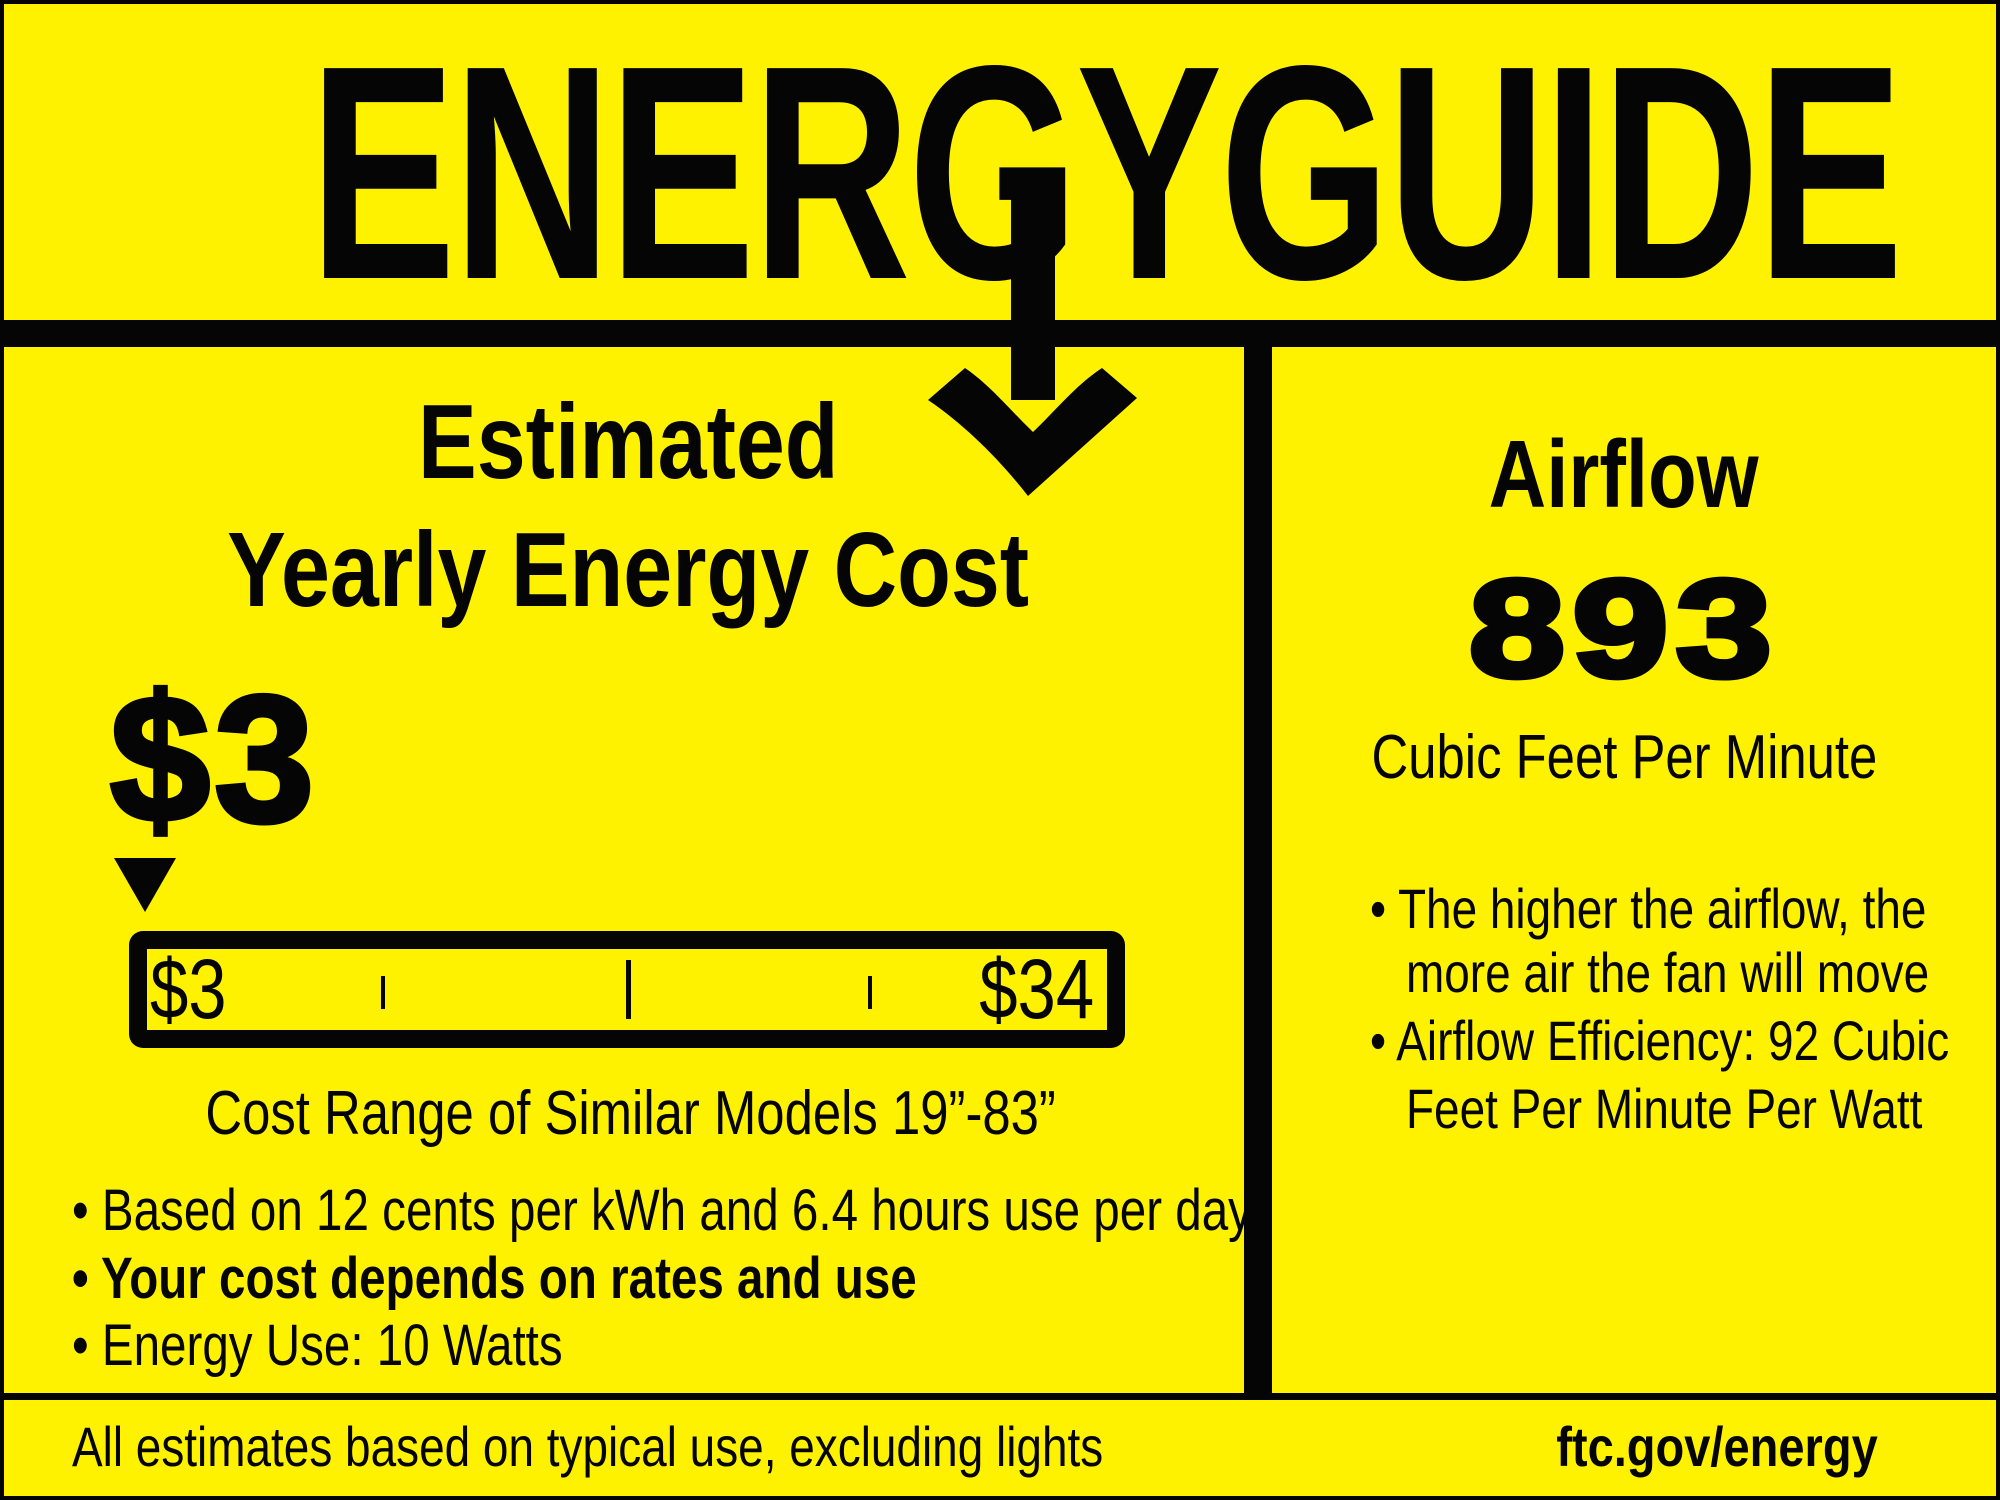  Describe the element at coordinates (628, 442) in the screenshot. I see `cost-heading-line1: Estimated` at that location.